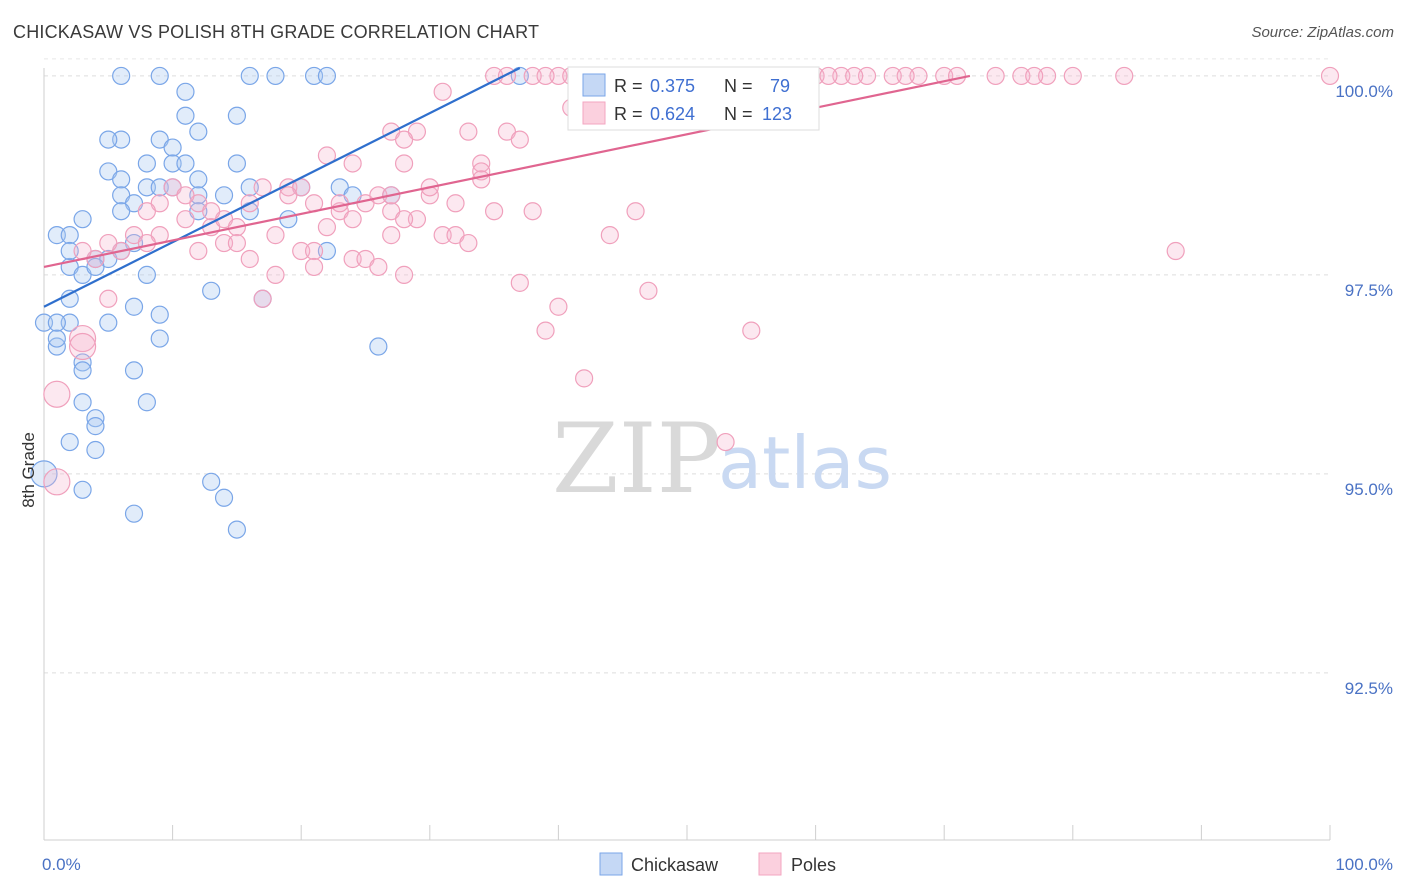  What do you see at coordinates (594, 113) in the screenshot?
I see `stats-swatch-poles` at bounding box center [594, 113].